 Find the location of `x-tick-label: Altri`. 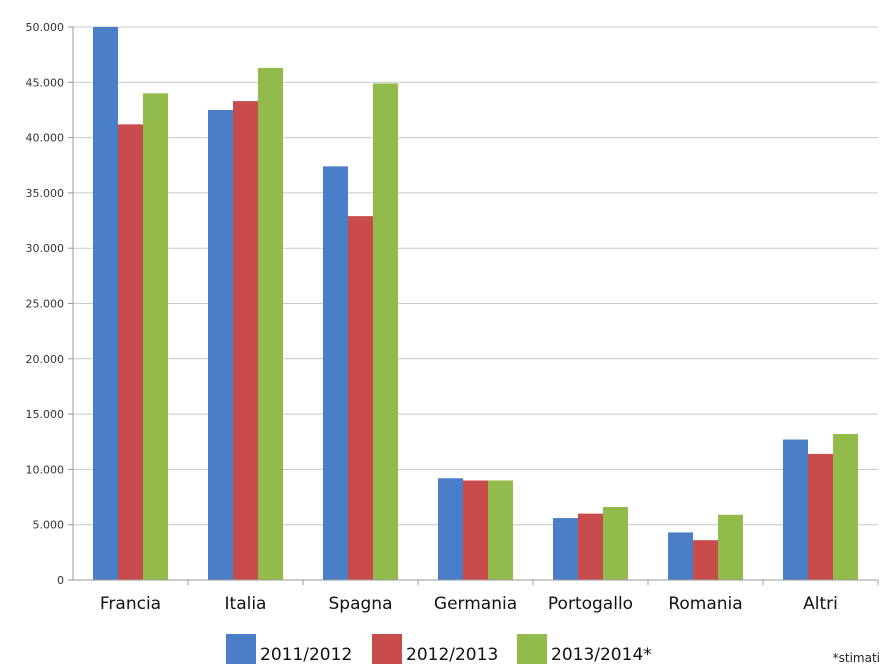

x-tick-label: Altri is located at coordinates (820, 604).